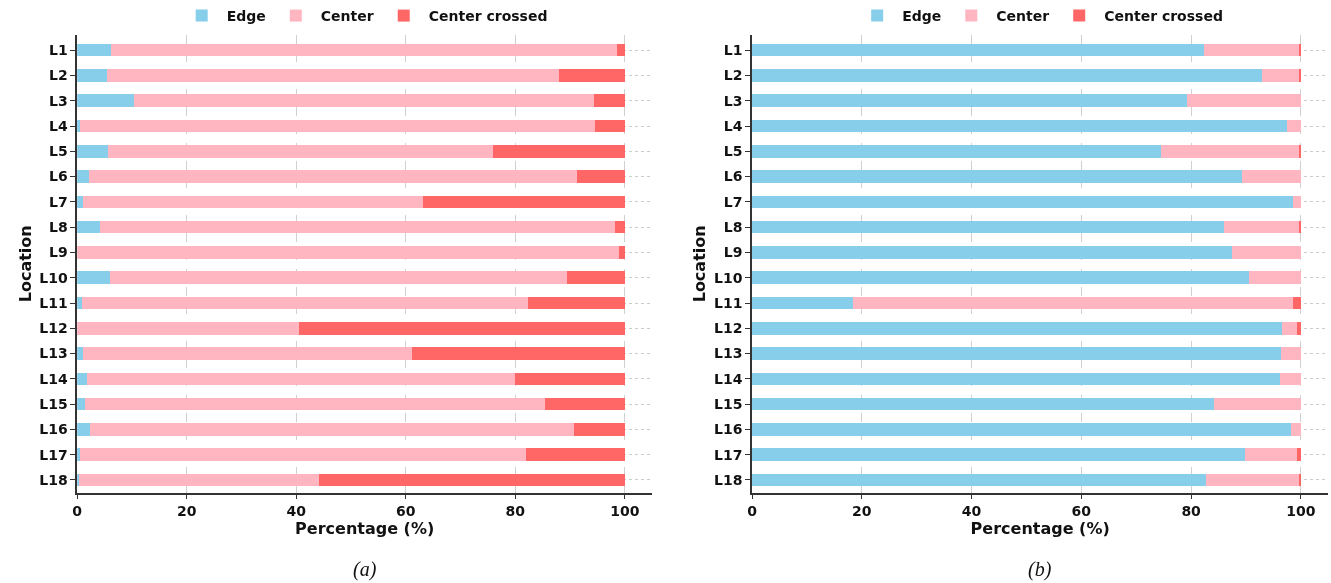 The height and width of the screenshot is (583, 1331). What do you see at coordinates (53, 302) in the screenshot?
I see `y-tick-label: L11` at bounding box center [53, 302].